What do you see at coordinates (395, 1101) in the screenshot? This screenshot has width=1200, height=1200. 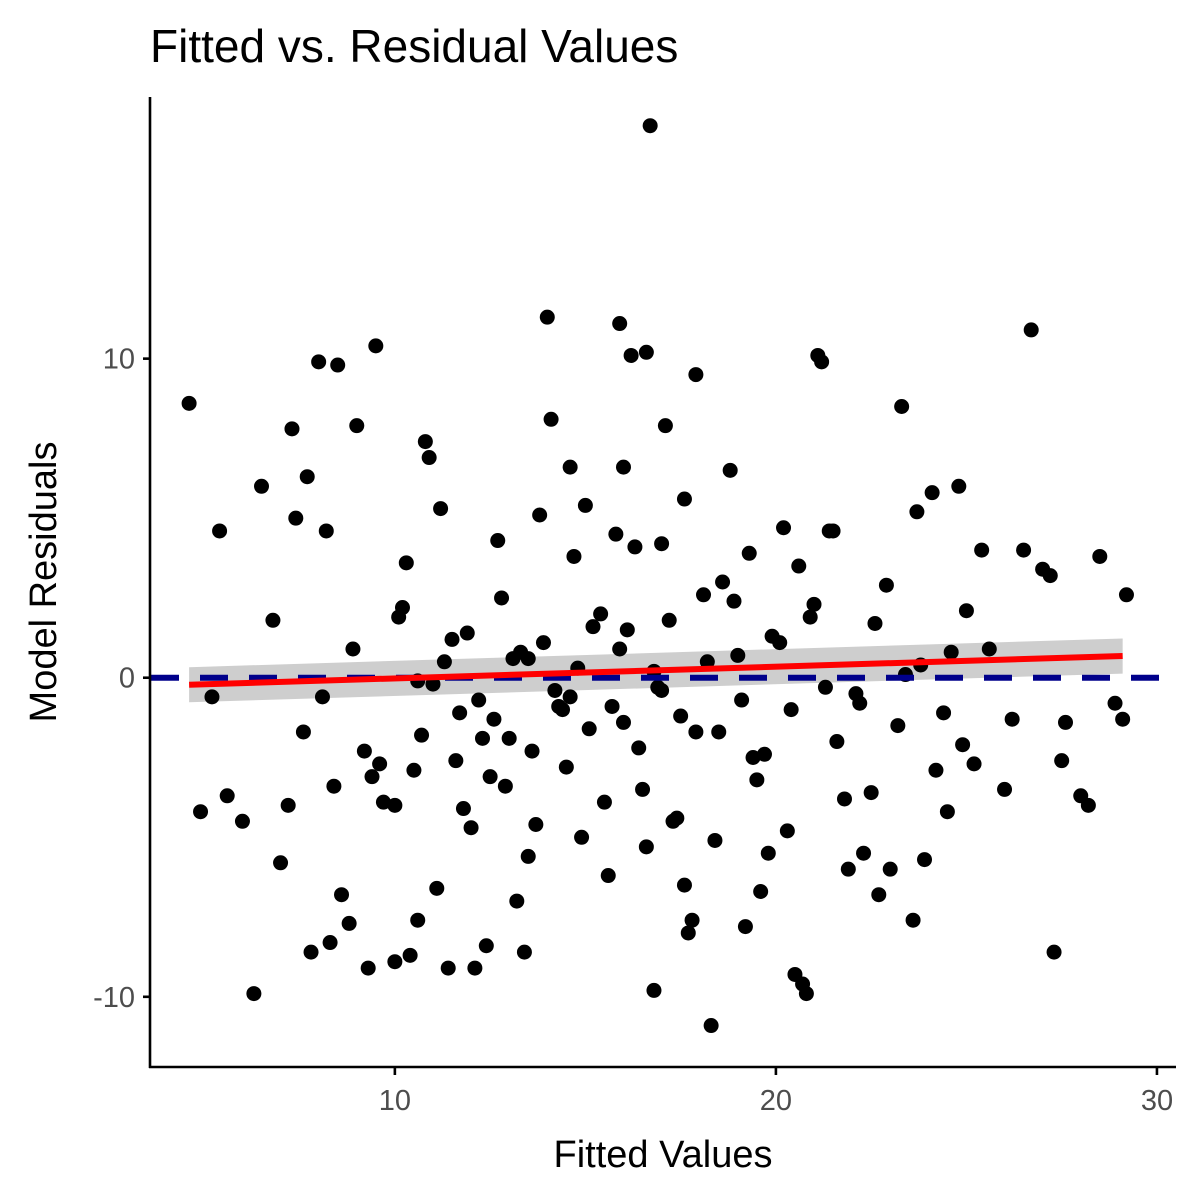 I see `x-tick-label: 10` at bounding box center [395, 1101].